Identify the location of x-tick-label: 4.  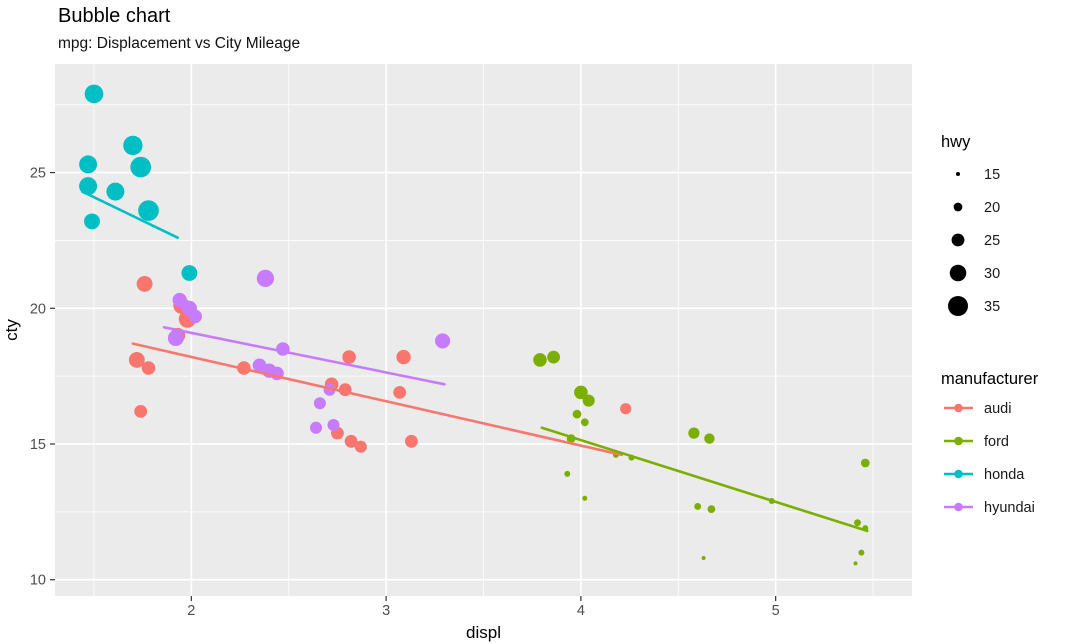
(581, 611).